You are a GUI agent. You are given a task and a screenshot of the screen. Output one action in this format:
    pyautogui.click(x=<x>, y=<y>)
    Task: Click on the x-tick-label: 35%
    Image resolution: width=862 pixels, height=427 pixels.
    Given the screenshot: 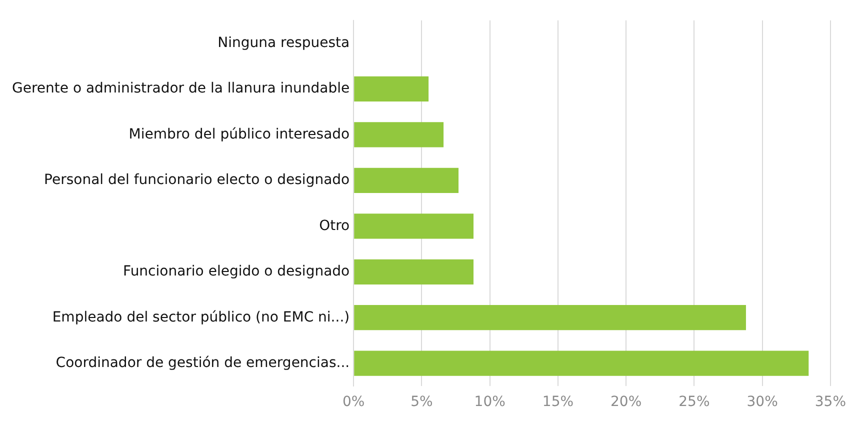 What is the action you would take?
    pyautogui.click(x=830, y=402)
    